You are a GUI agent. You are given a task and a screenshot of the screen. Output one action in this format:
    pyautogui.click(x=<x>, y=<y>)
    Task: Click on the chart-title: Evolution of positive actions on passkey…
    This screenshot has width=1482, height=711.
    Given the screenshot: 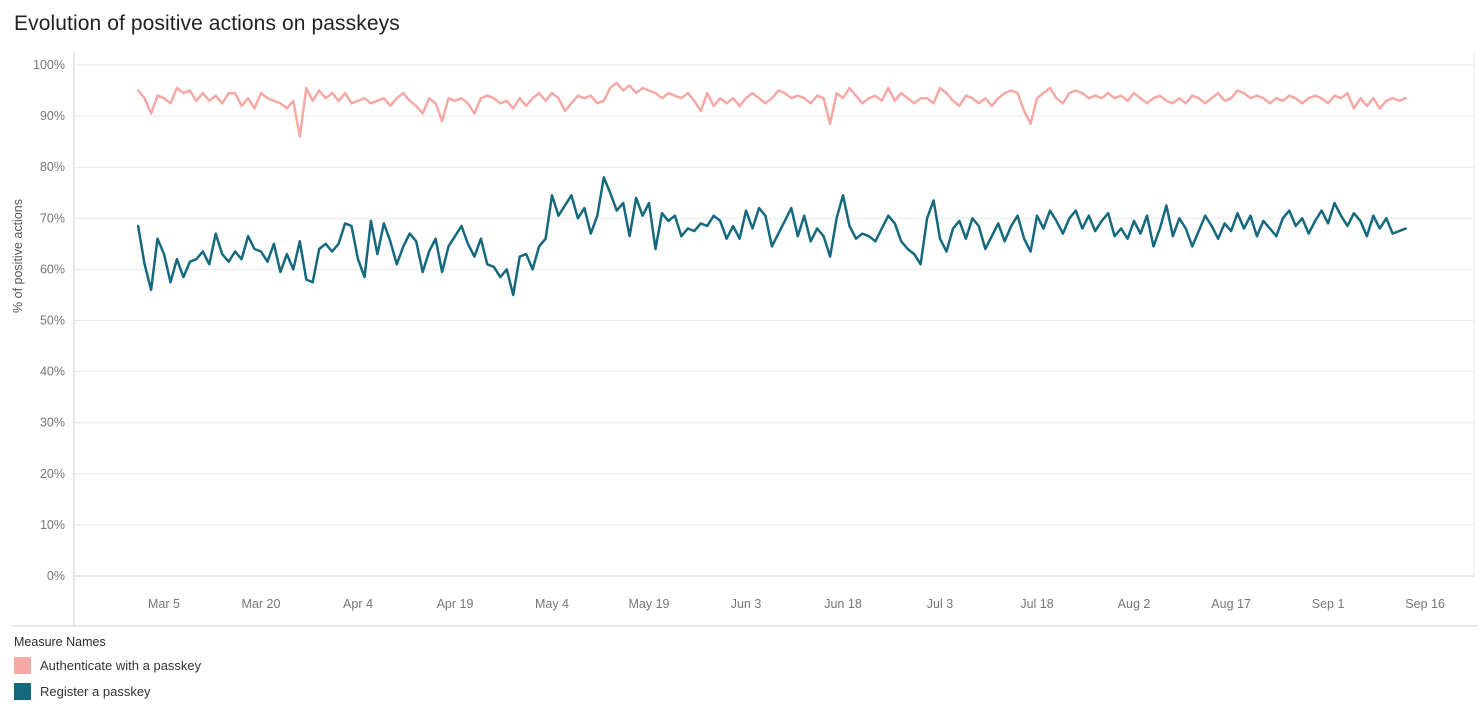 What is the action you would take?
    pyautogui.click(x=207, y=23)
    